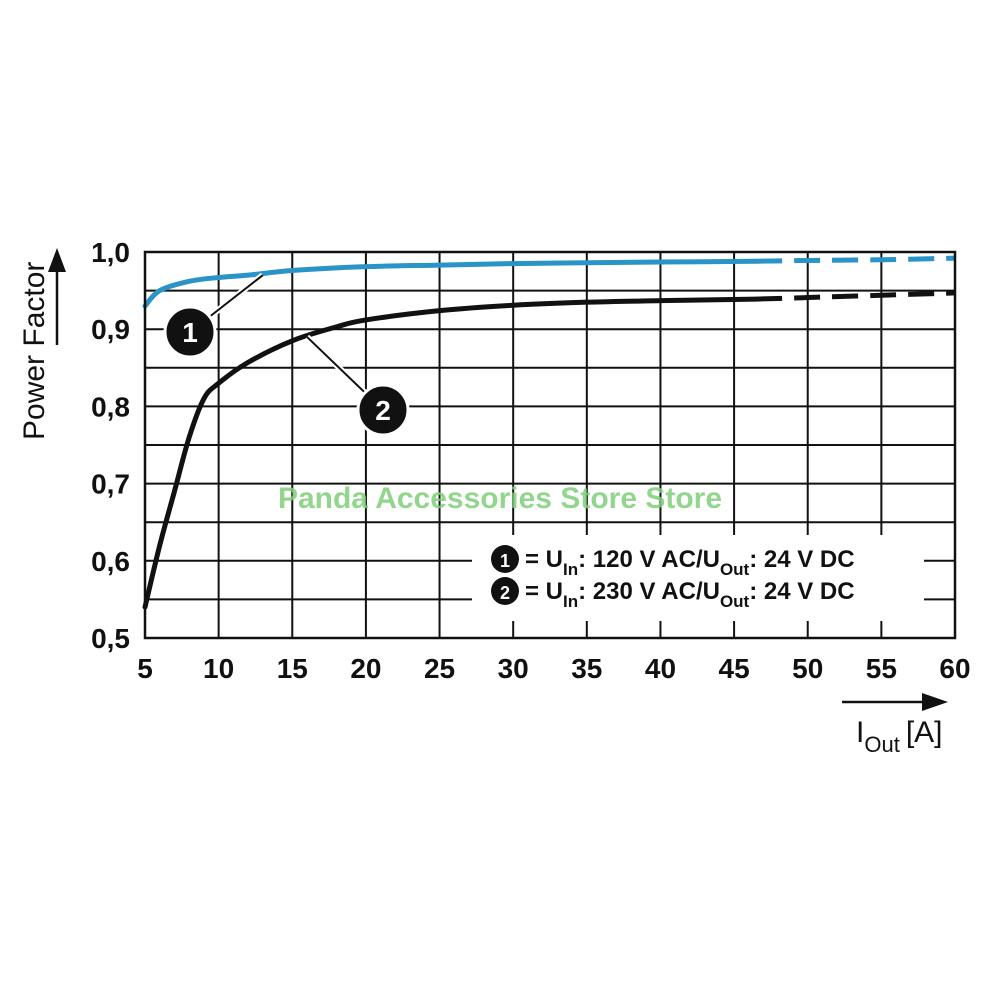 This screenshot has height=1000, width=1000. I want to click on y-tick-label: 0,6, so click(110, 561).